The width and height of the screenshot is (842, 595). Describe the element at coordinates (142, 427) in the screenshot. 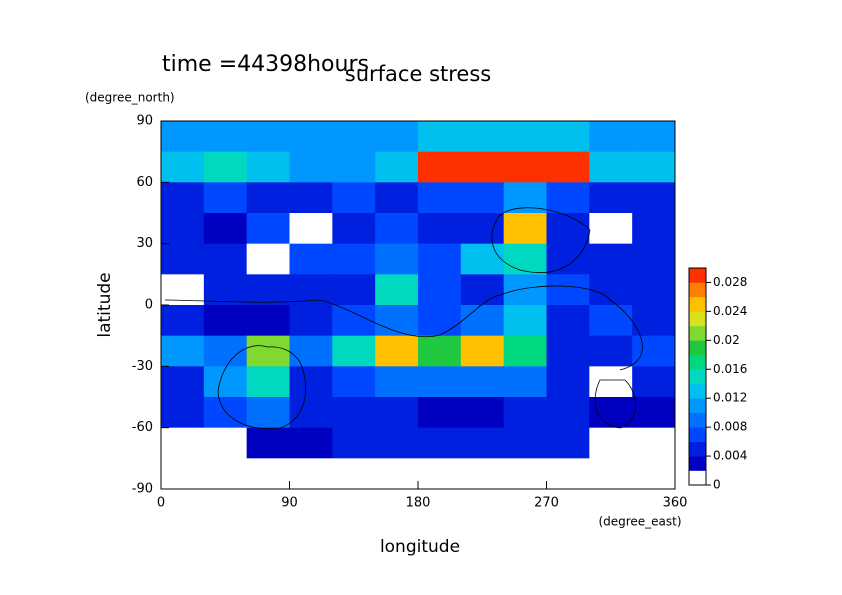

I see `y-tick-label: -60` at that location.